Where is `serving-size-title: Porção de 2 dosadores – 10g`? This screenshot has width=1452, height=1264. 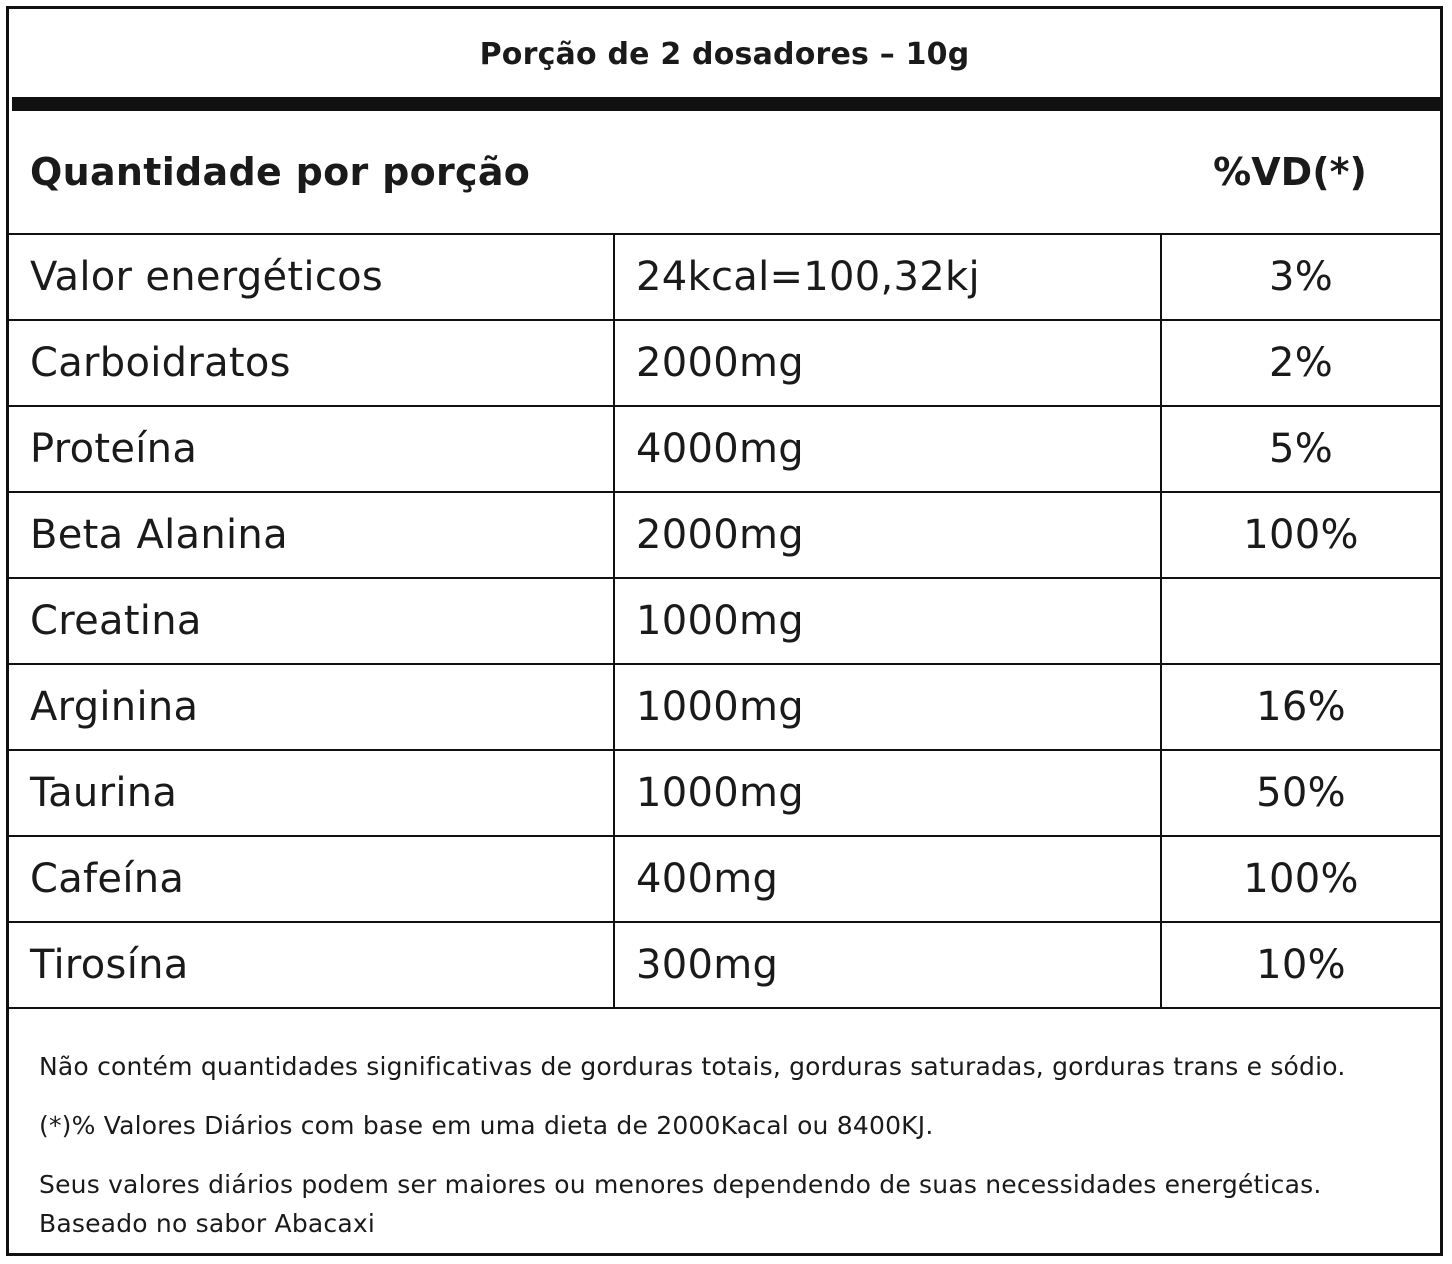 serving-size-title: Porção de 2 dosadores – 10g is located at coordinates (724, 54).